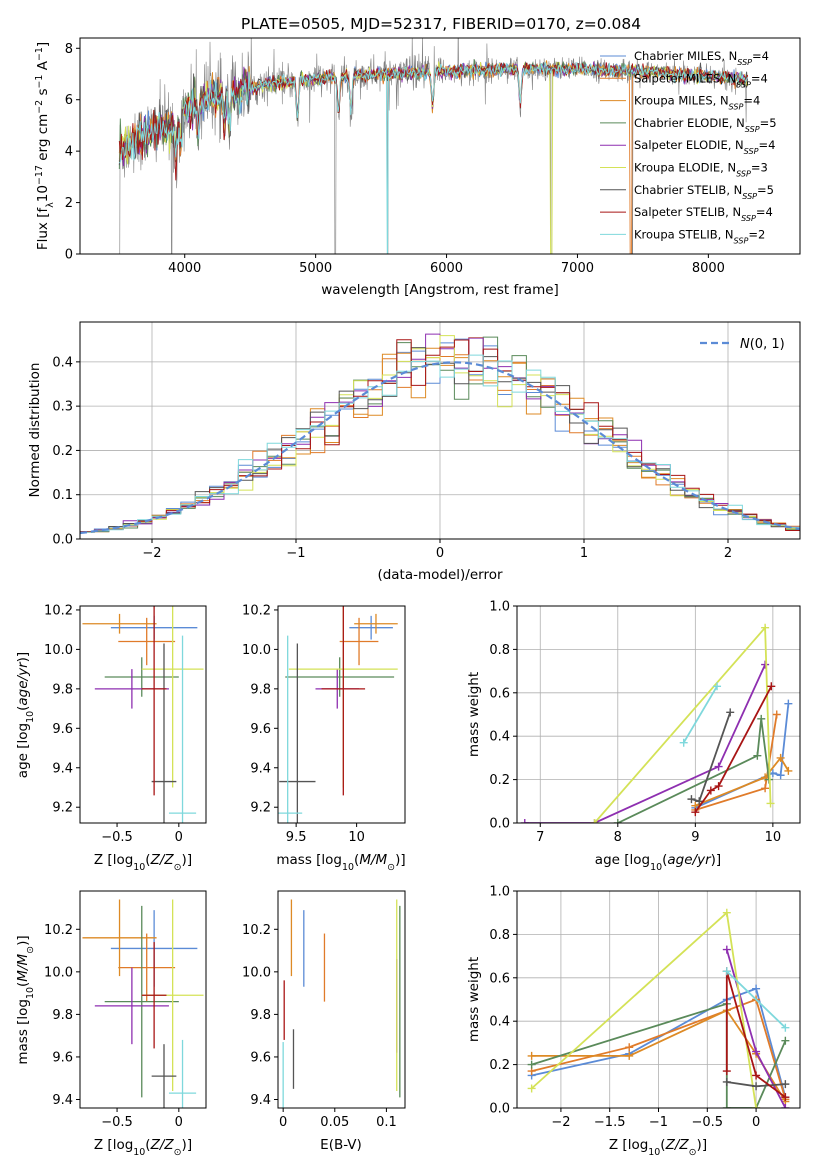 This screenshot has width=819, height=1170. Describe the element at coordinates (704, 192) in the screenshot. I see `legend-label: Chabrier STELIB, NSSP=5` at that location.